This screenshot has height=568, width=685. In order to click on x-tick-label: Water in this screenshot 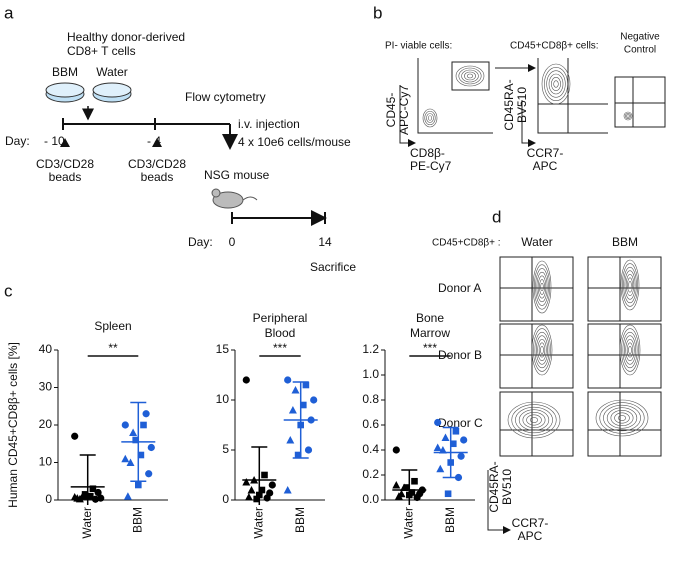, I will do `click(408, 523)`.